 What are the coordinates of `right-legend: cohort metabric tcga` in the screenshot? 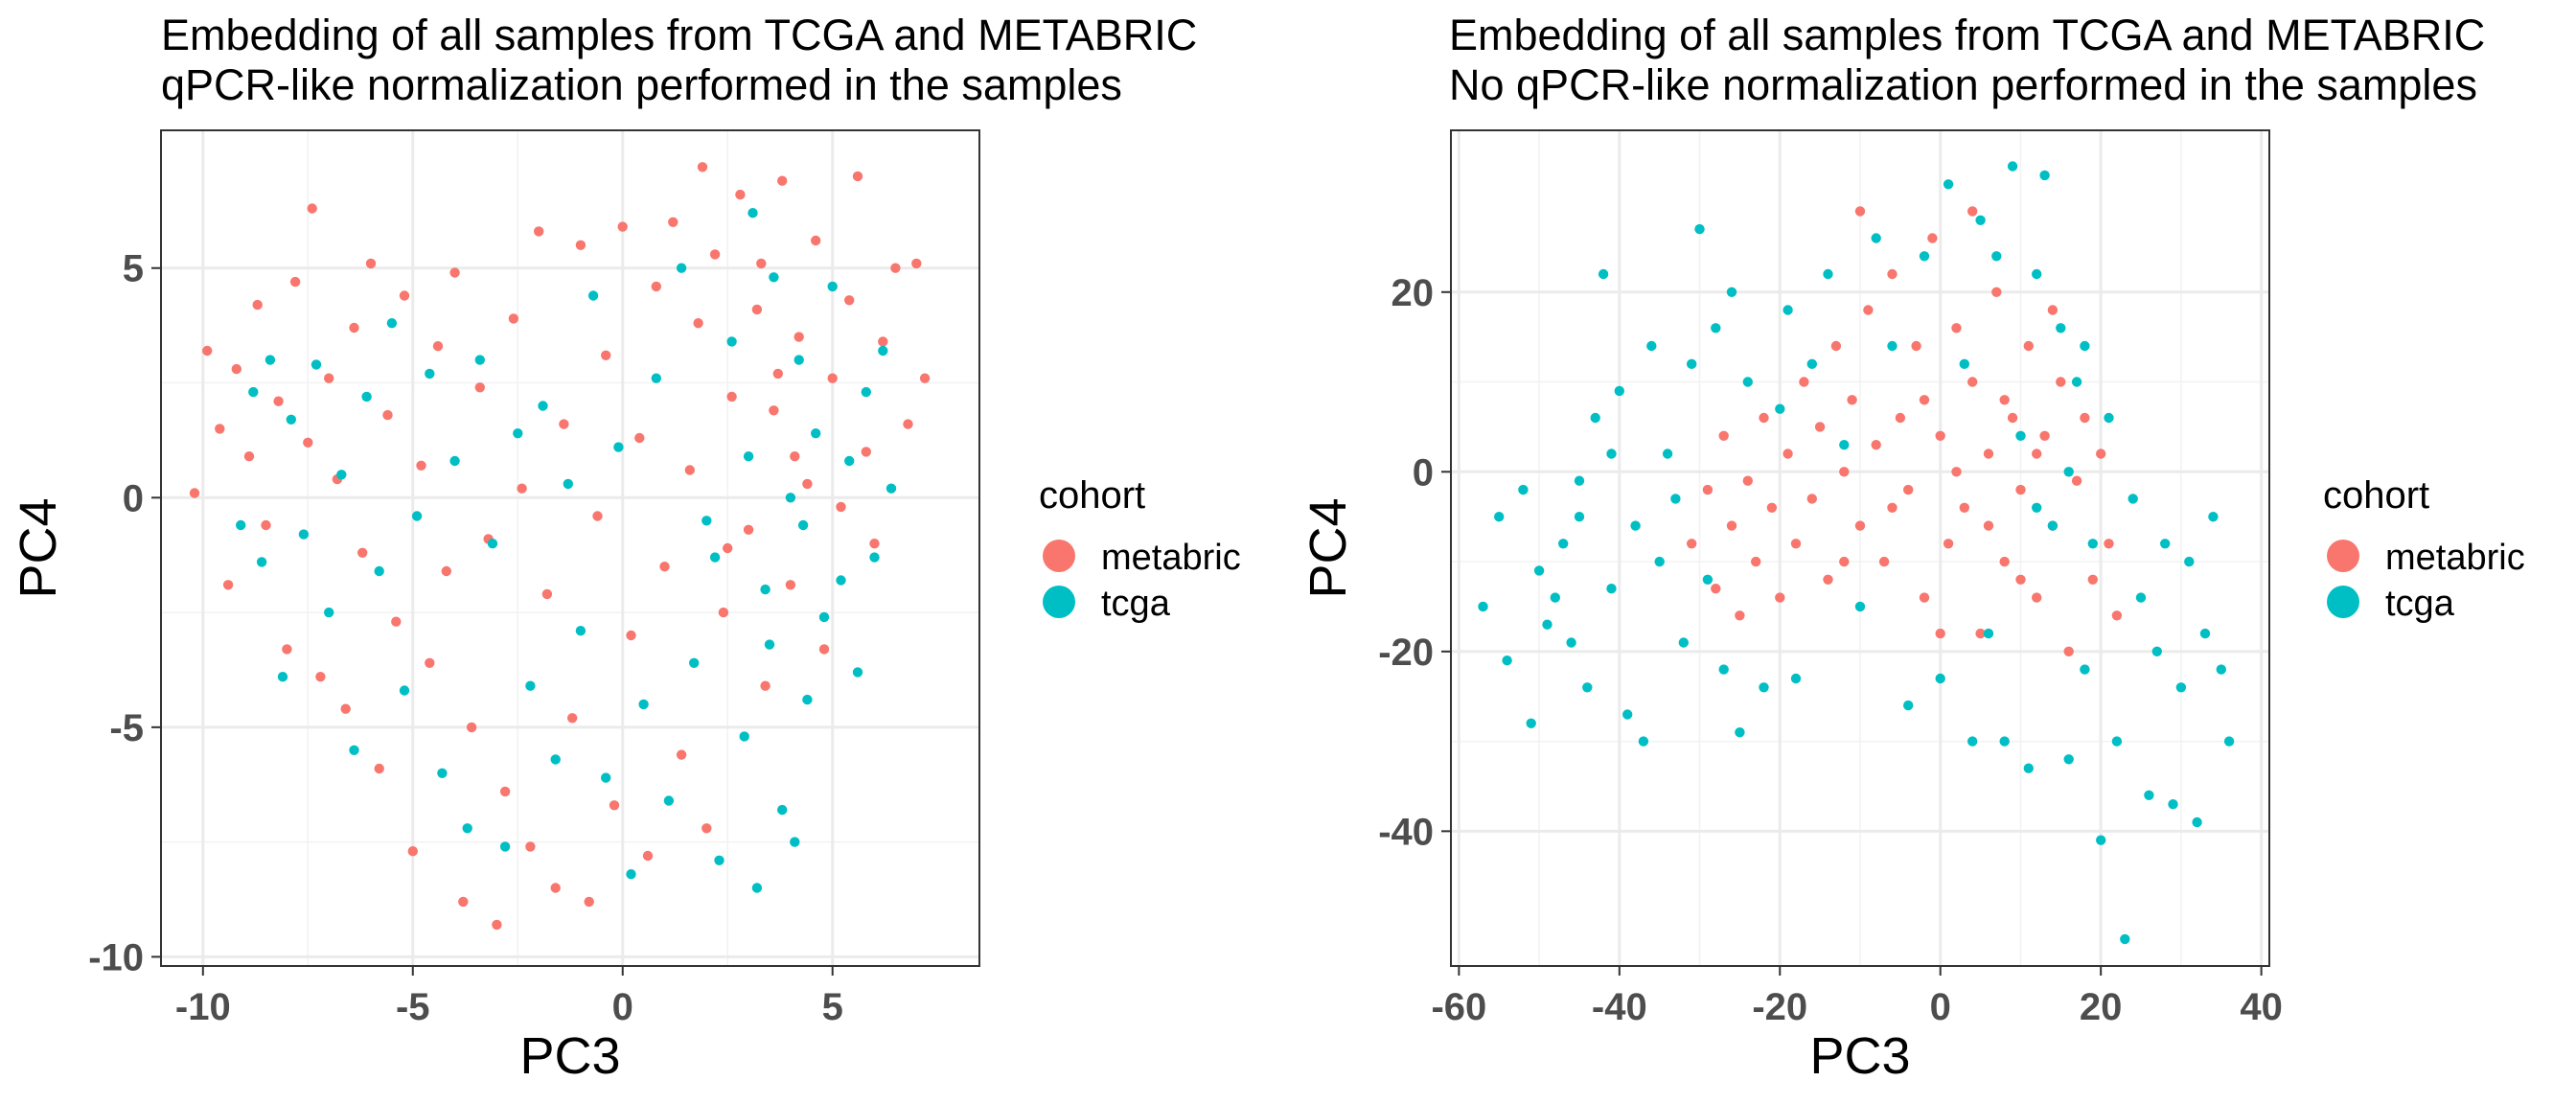 It's located at (2424, 549).